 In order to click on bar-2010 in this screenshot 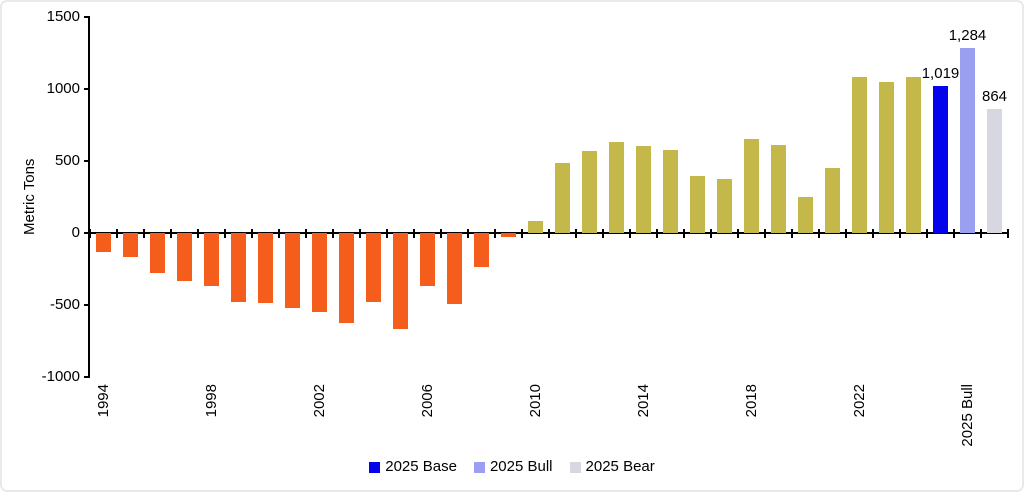, I will do `click(535, 227)`.